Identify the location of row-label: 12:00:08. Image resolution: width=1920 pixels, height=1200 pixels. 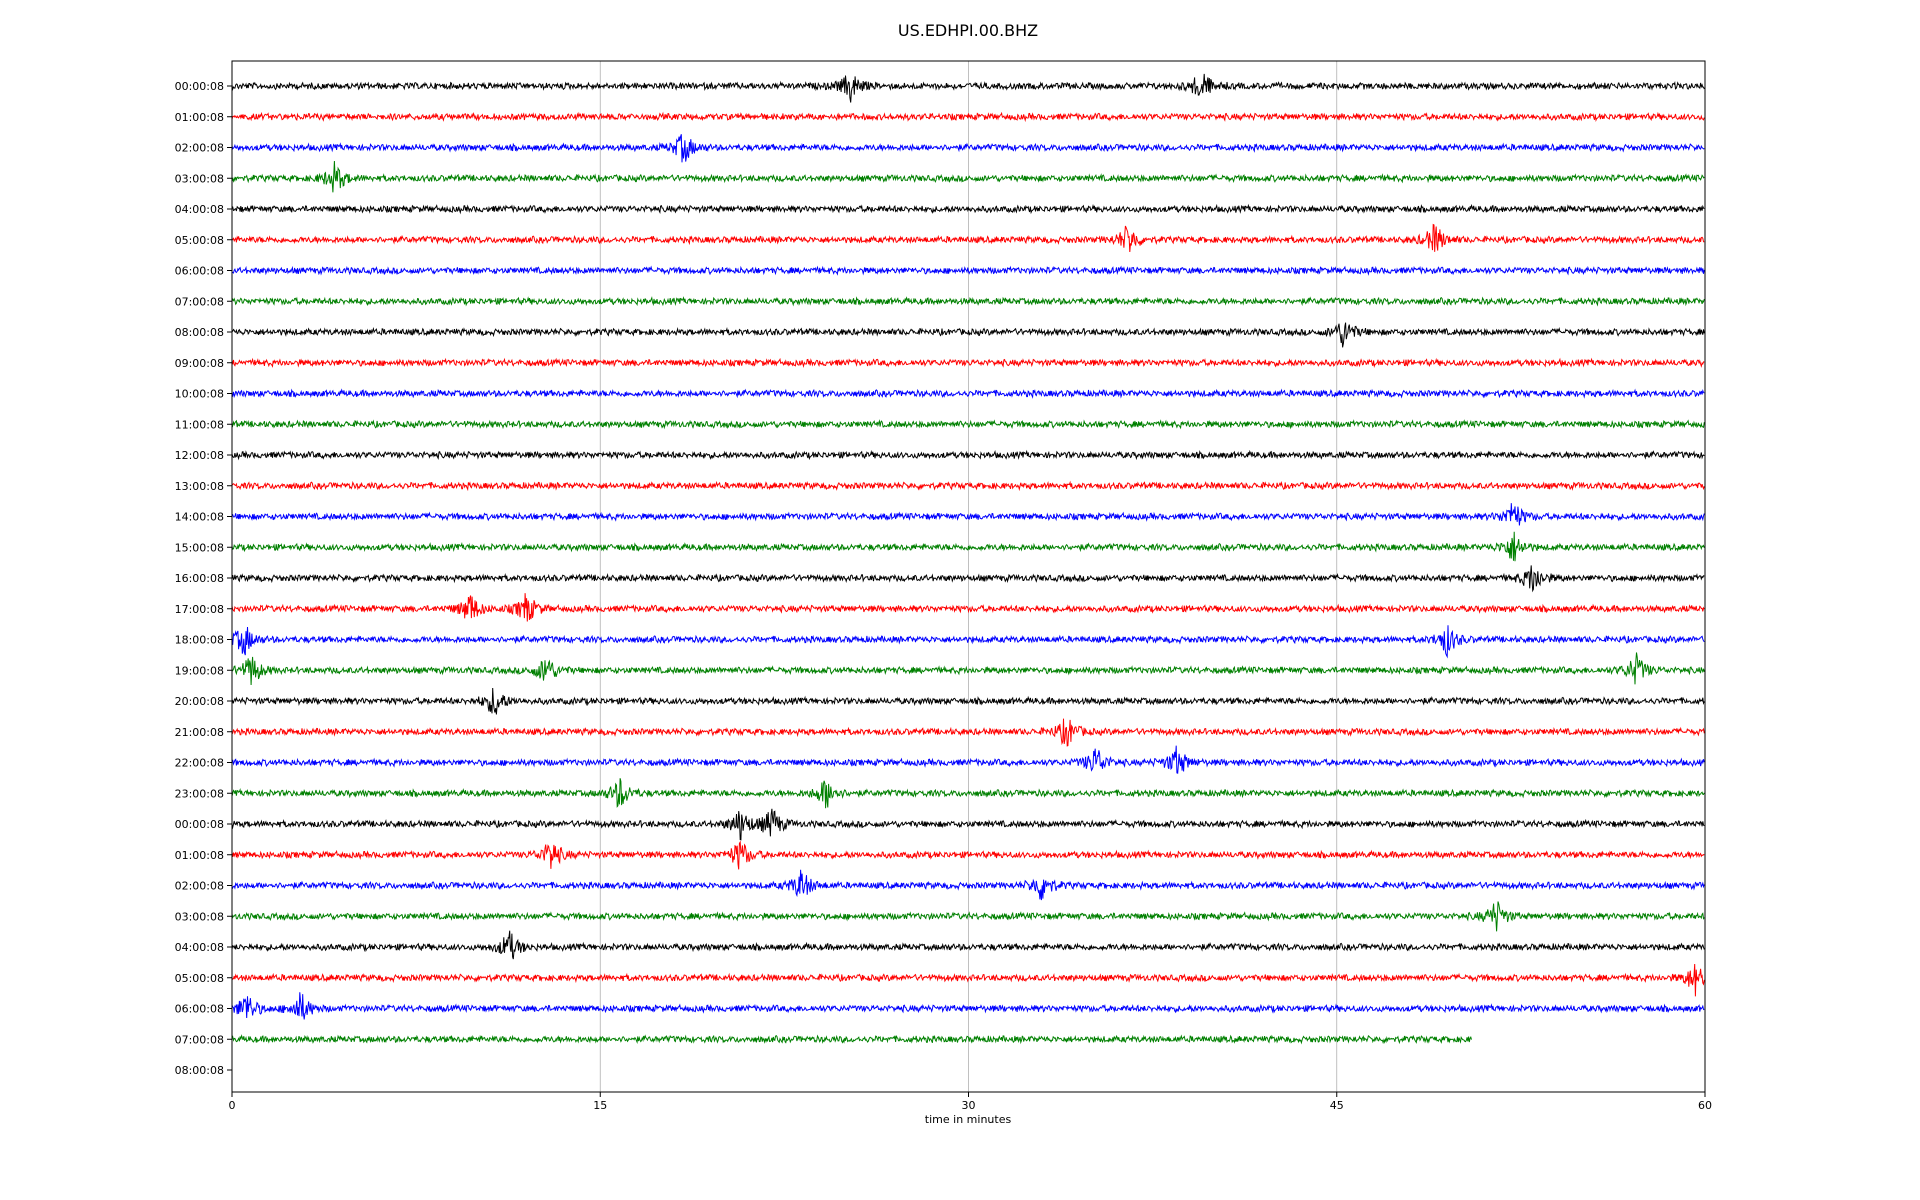
(199, 455).